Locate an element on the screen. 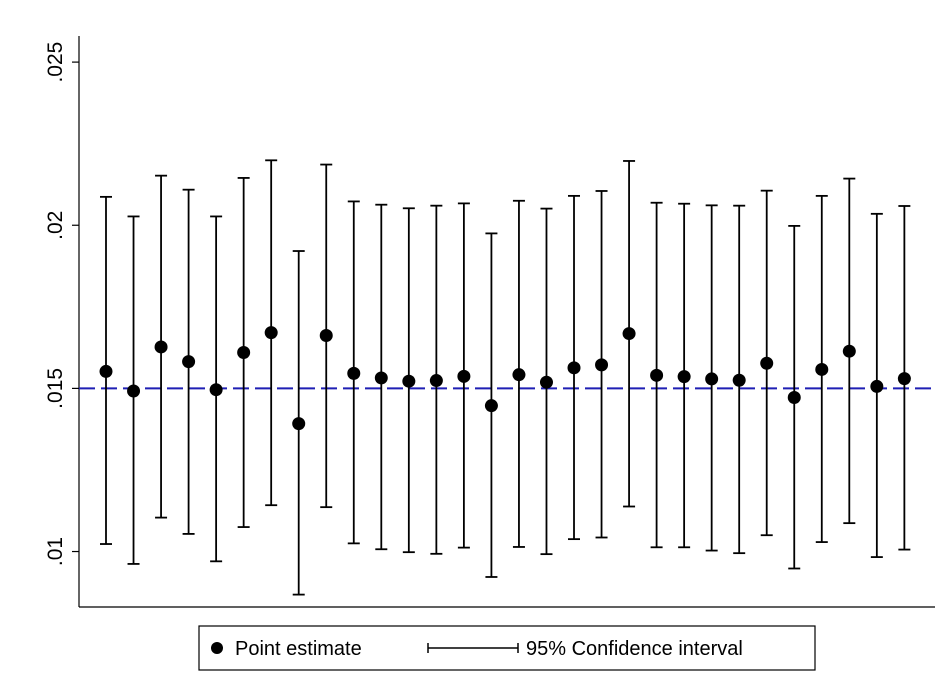  legend-interval-marker is located at coordinates (473, 648).